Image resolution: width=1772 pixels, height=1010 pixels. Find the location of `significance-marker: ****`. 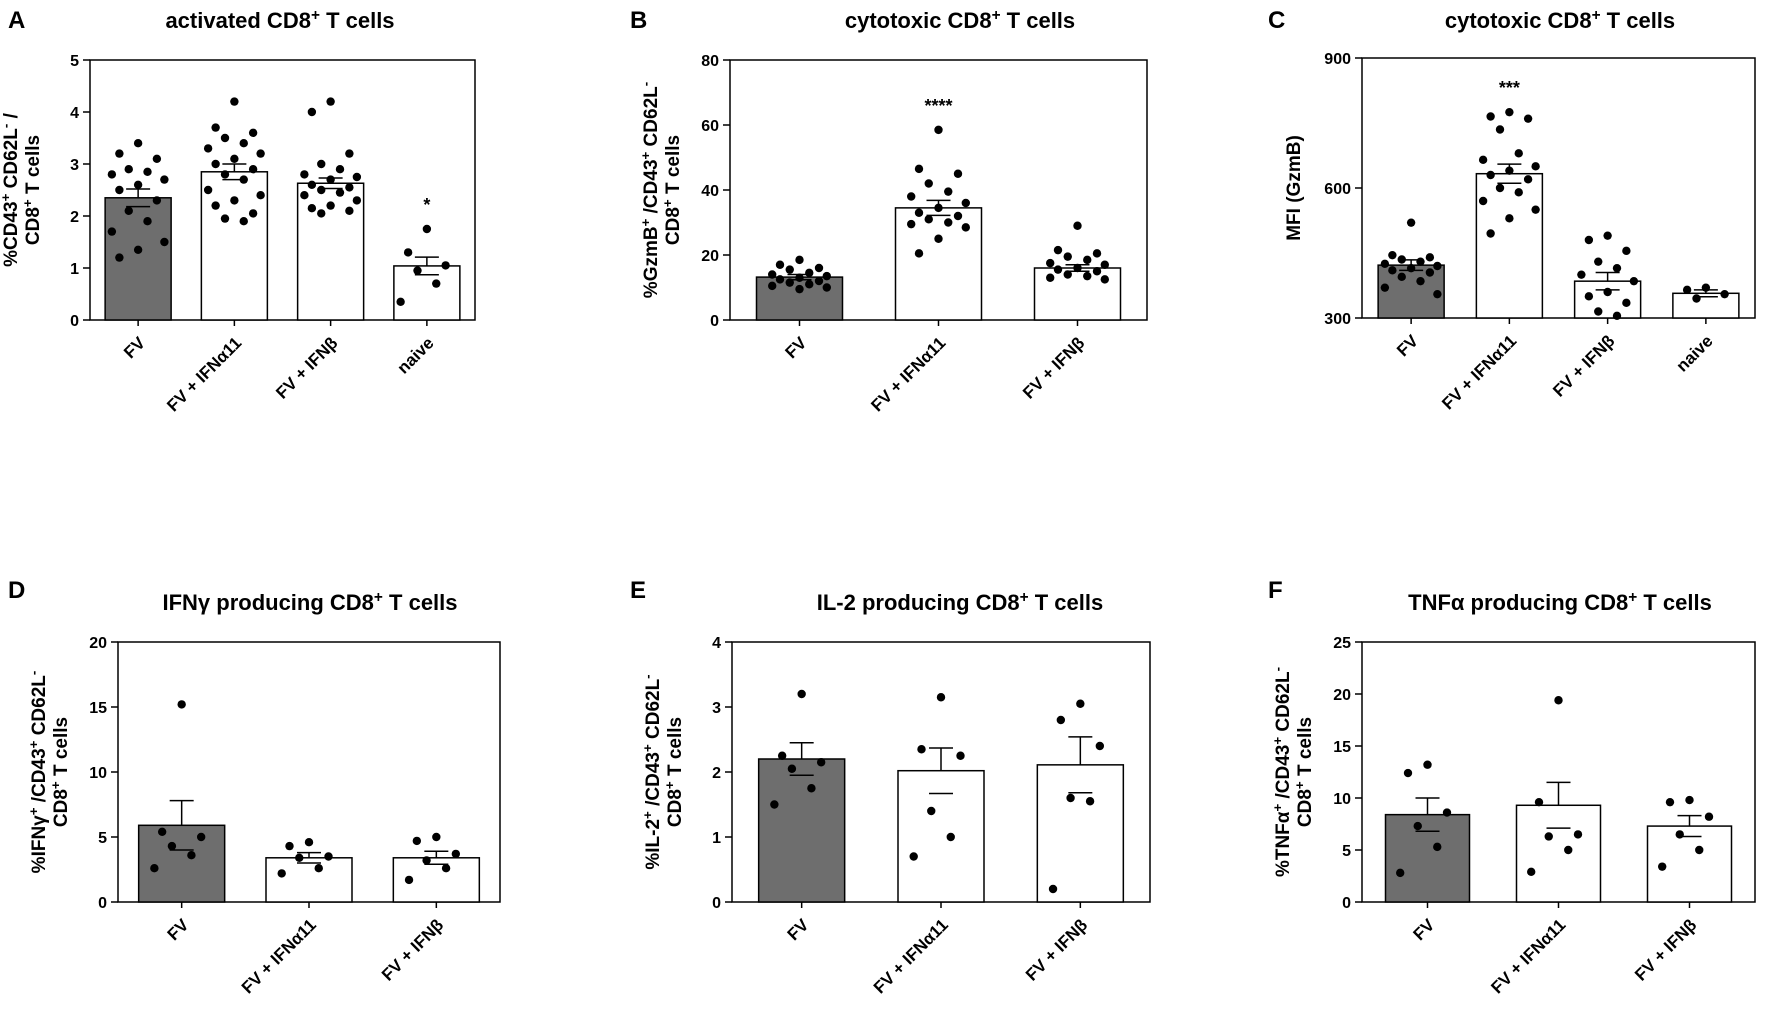

significance-marker: **** is located at coordinates (938, 106).